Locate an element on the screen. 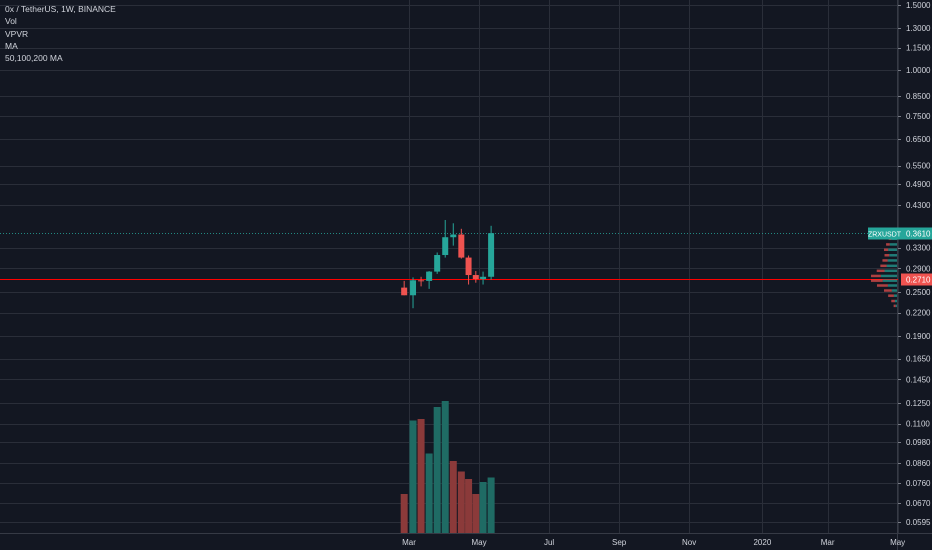  price-tick-label: 0.8500 is located at coordinates (918, 96).